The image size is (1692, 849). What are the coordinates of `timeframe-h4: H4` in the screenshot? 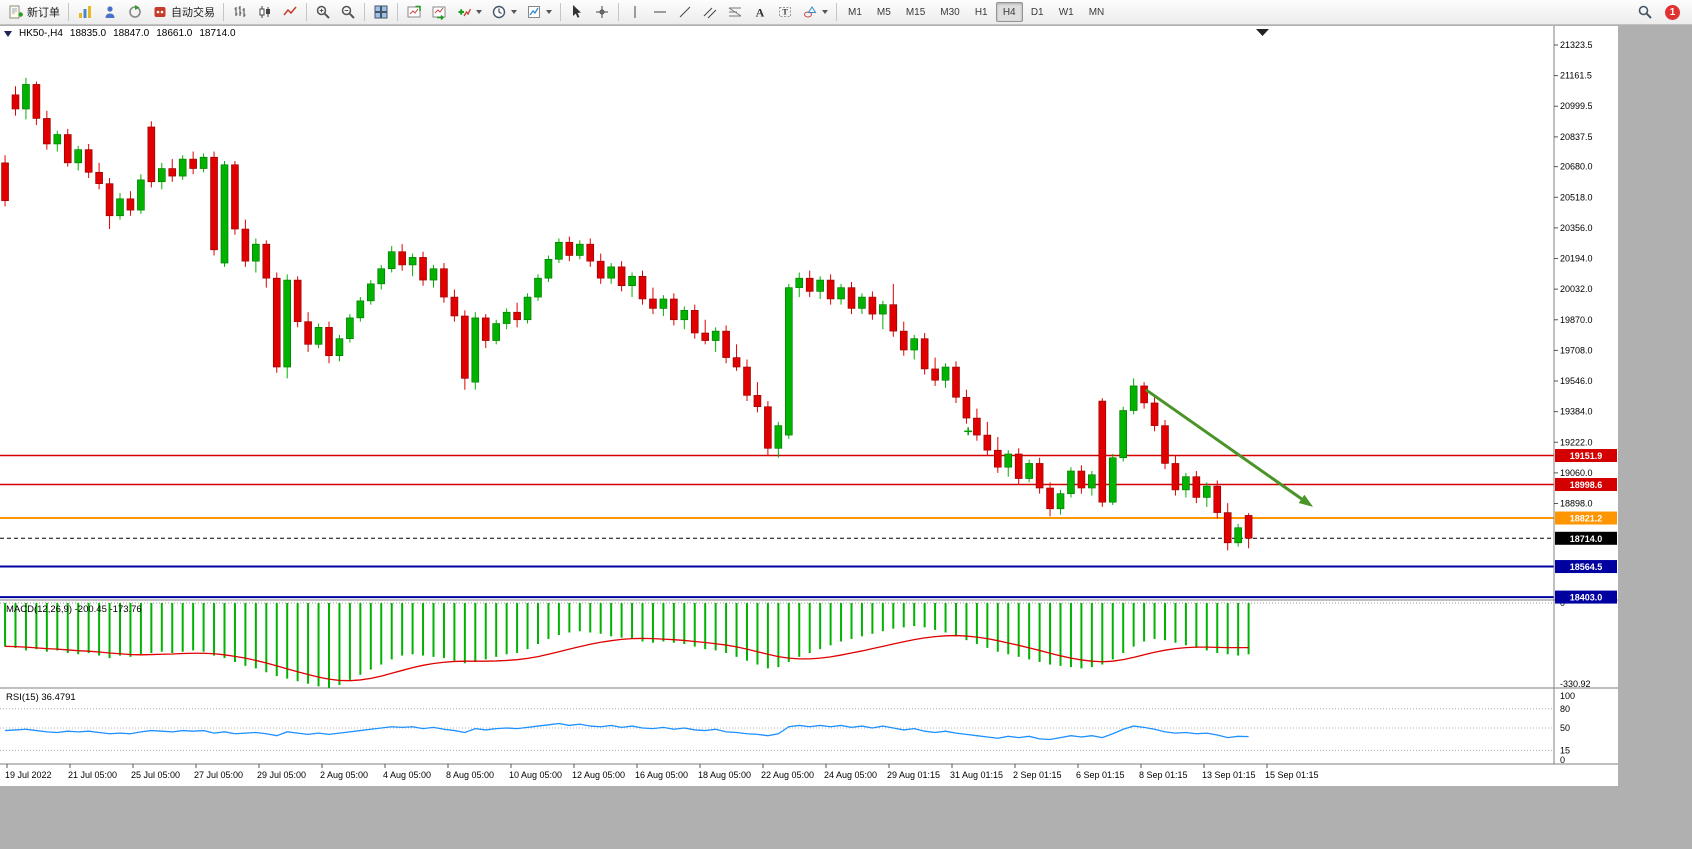 It's located at (1009, 12).